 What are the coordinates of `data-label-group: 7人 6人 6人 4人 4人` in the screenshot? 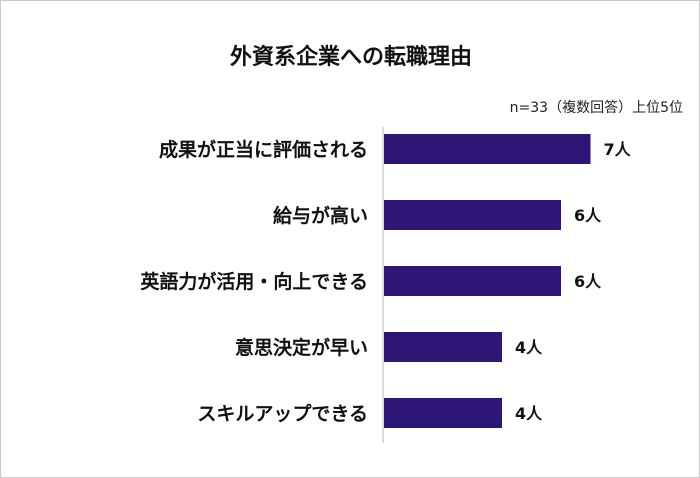 It's located at (573, 281).